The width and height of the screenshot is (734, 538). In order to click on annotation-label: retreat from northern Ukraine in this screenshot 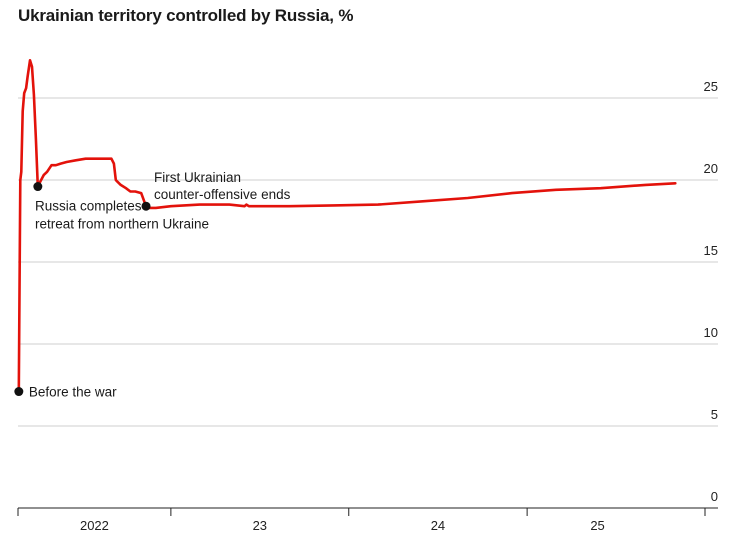, I will do `click(122, 224)`.